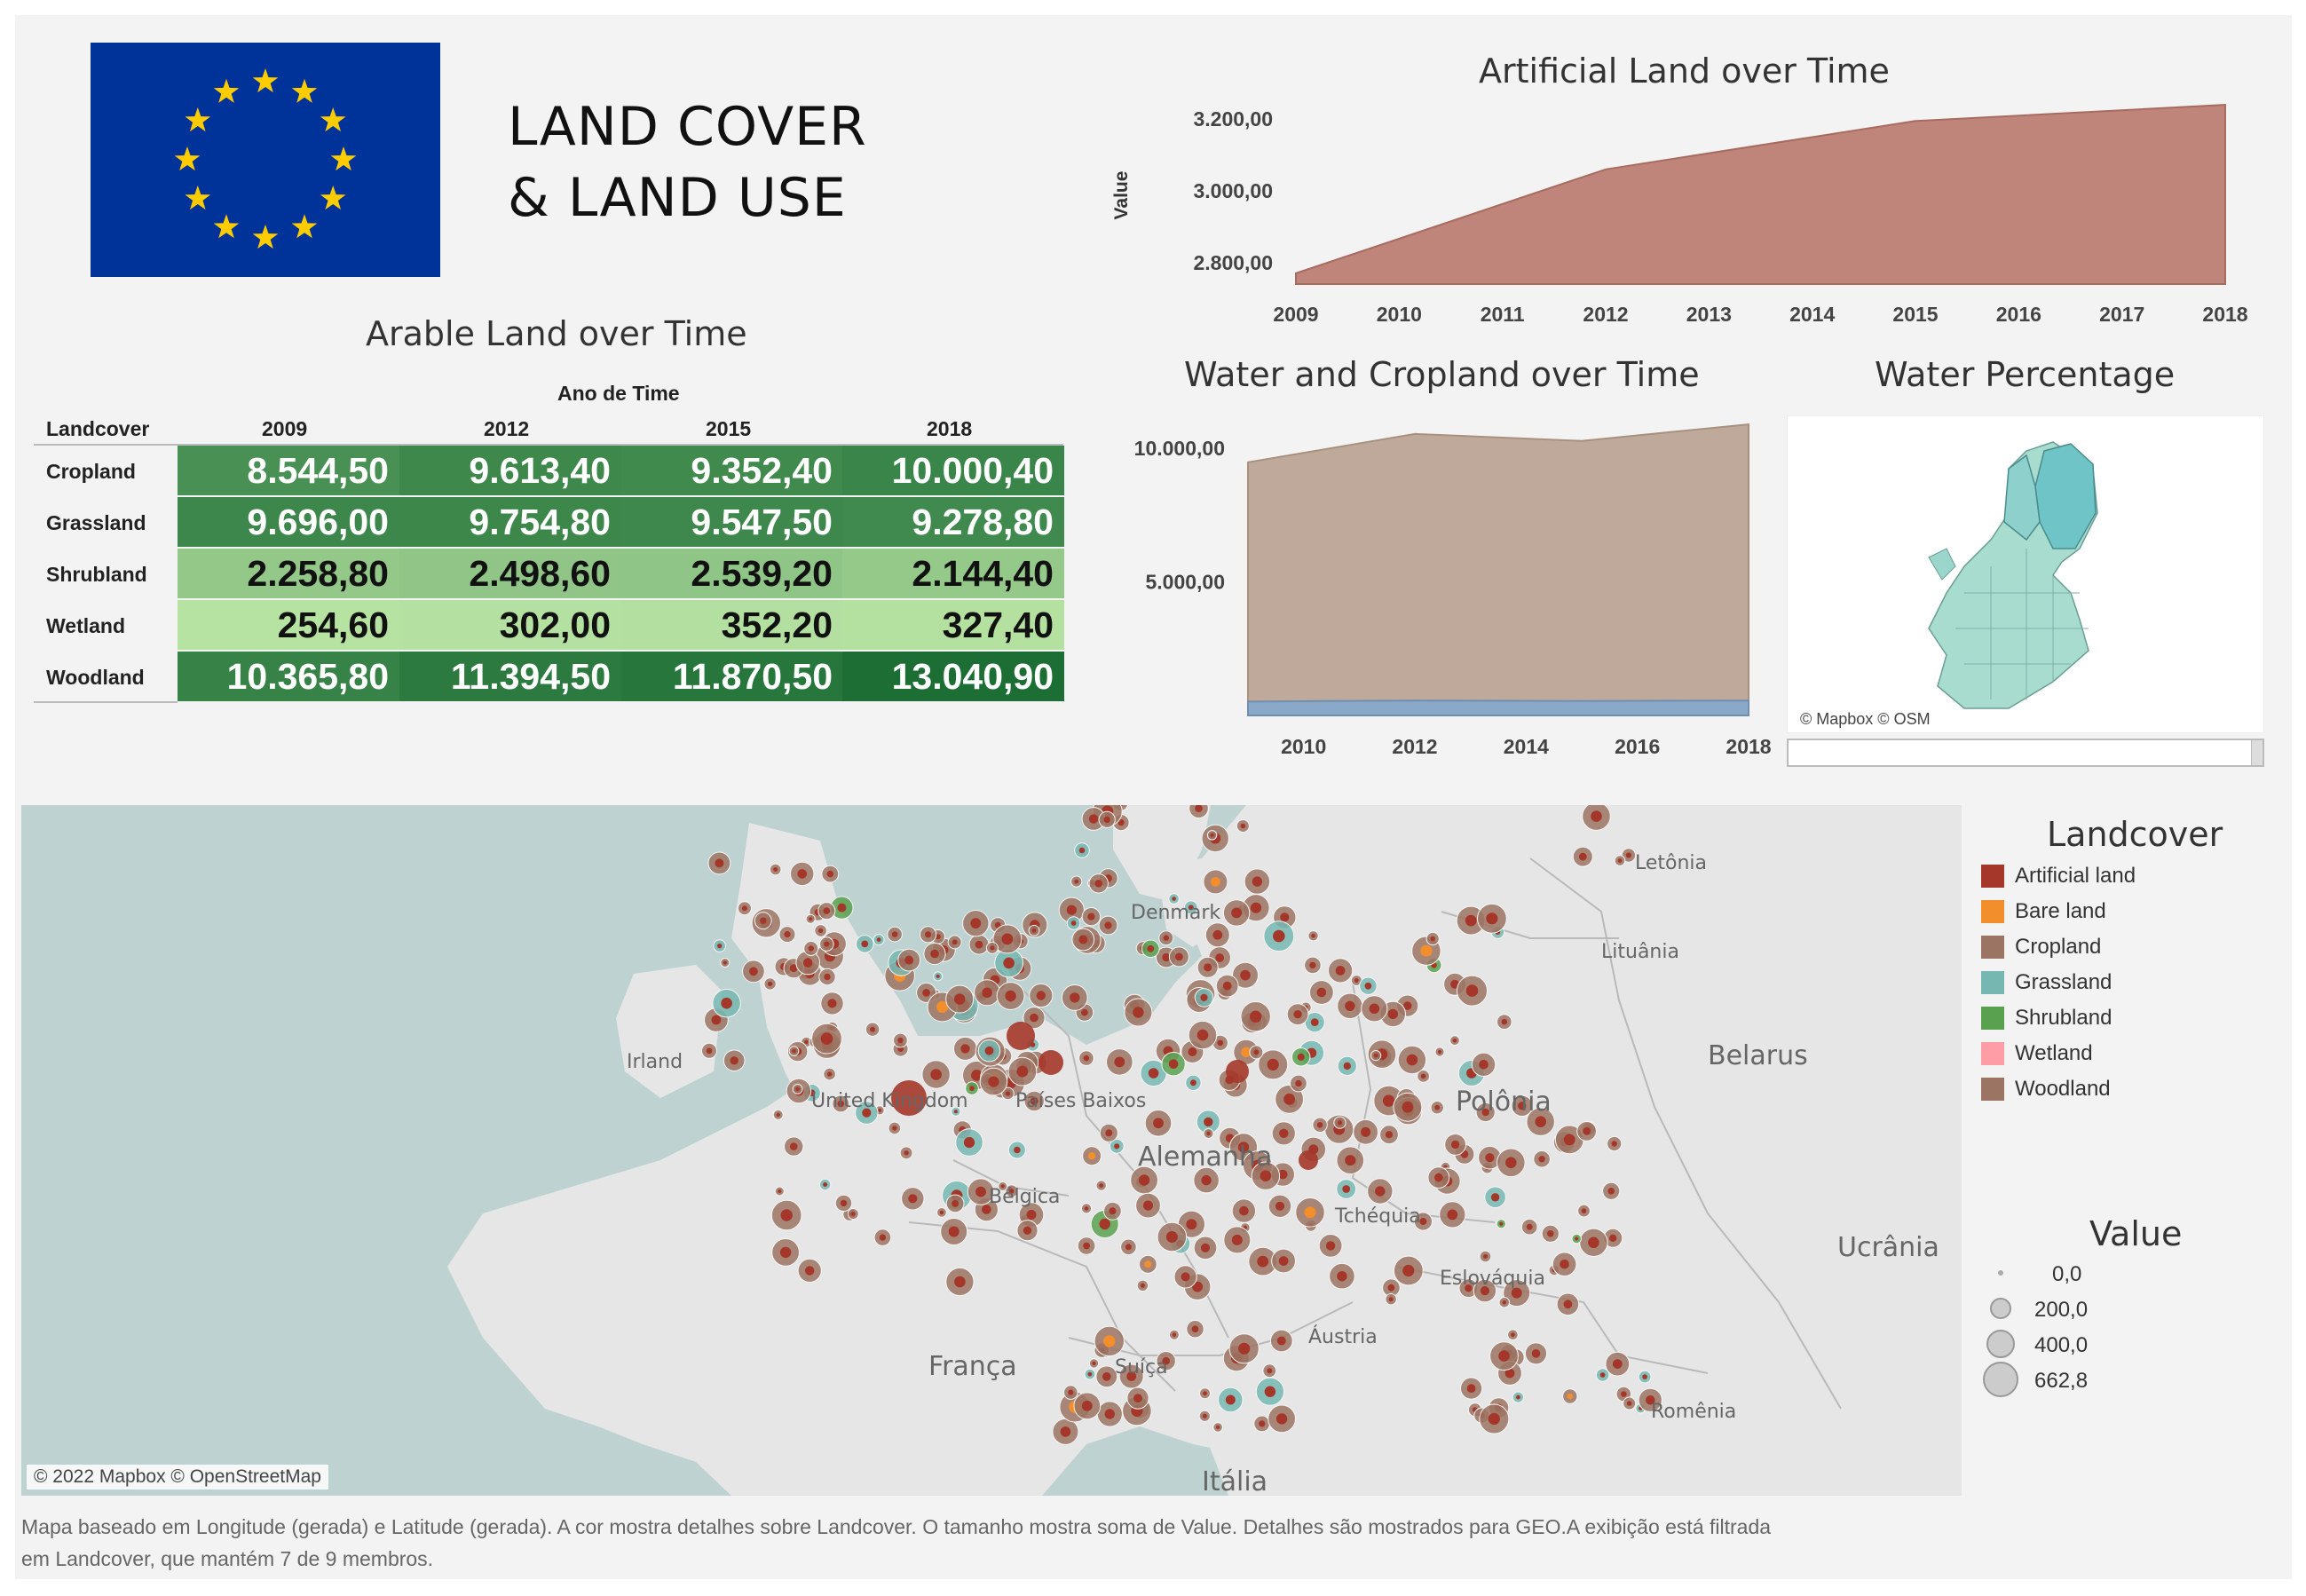 The height and width of the screenshot is (1596, 2306). What do you see at coordinates (618, 393) in the screenshot?
I see `column-group-header: Ano de Time` at bounding box center [618, 393].